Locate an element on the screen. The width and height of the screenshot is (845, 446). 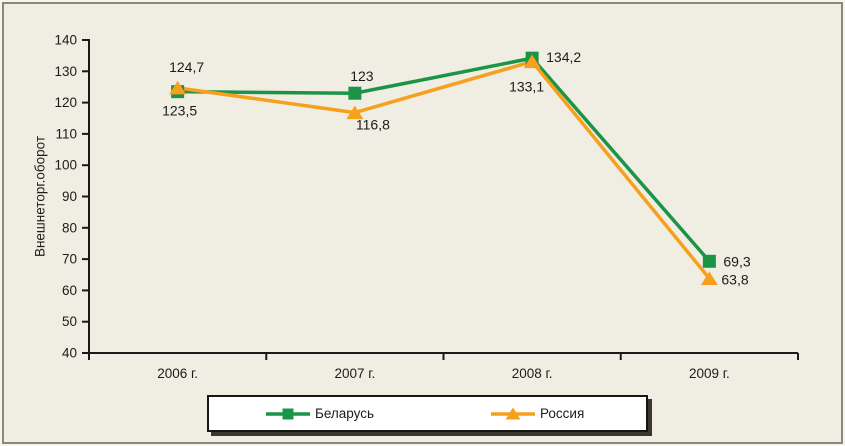
legend: Беларусь Россия is located at coordinates (427, 413).